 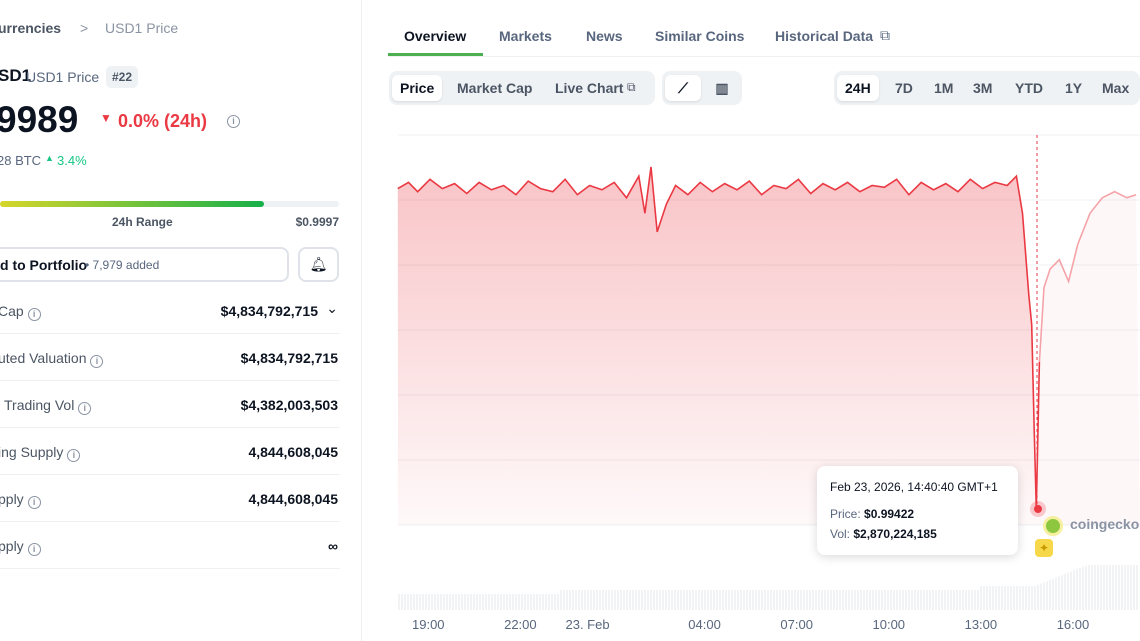 What do you see at coordinates (722, 88) in the screenshot?
I see `candlestick-chart-icon: ▥` at bounding box center [722, 88].